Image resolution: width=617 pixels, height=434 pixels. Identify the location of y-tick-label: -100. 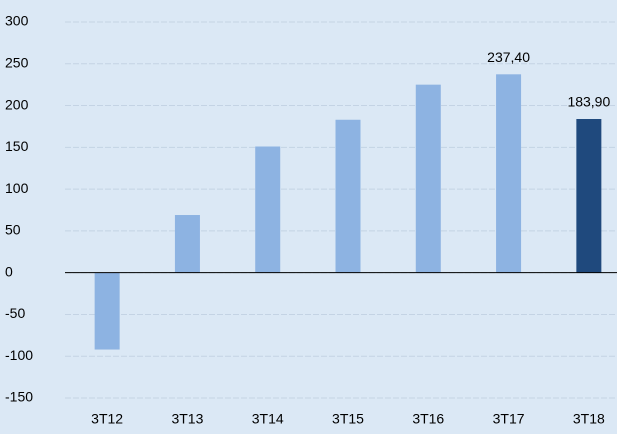
(19, 355).